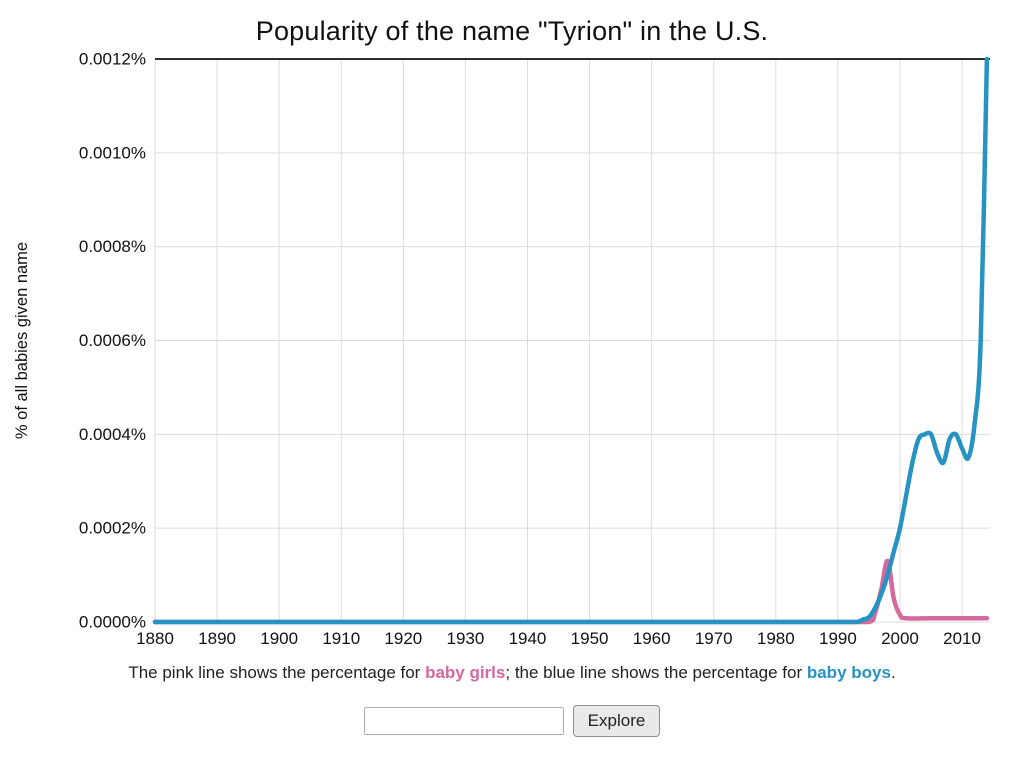 This screenshot has width=1024, height=781. What do you see at coordinates (277, 672) in the screenshot?
I see `caption-prefix: The pink line shows the percentage for` at bounding box center [277, 672].